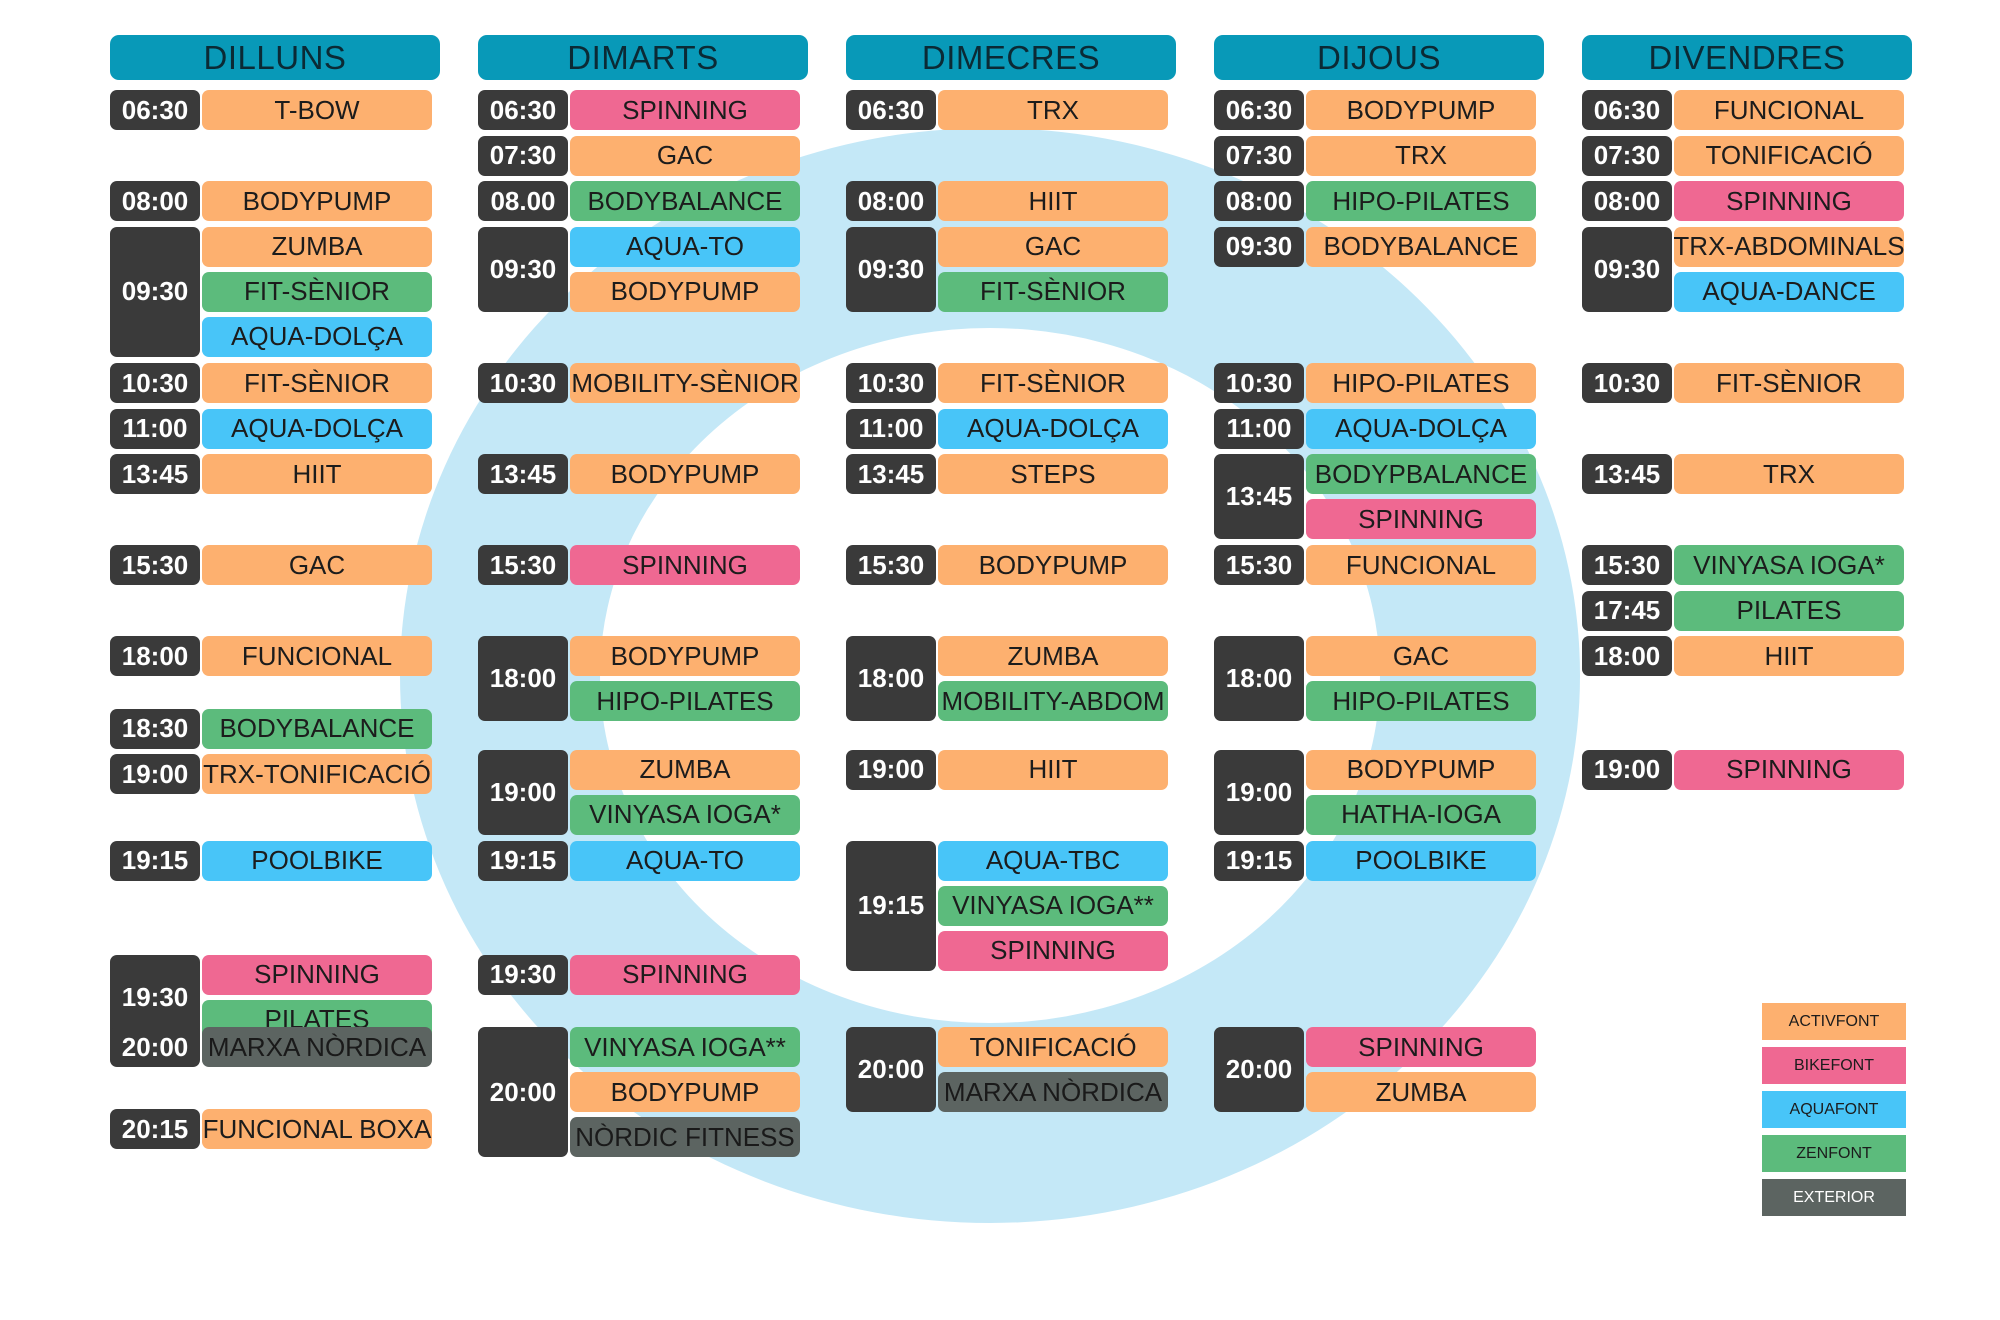 This screenshot has height=1320, width=2000. I want to click on class-vinyasa-ioga: VINYASA IOGA*, so click(1789, 565).